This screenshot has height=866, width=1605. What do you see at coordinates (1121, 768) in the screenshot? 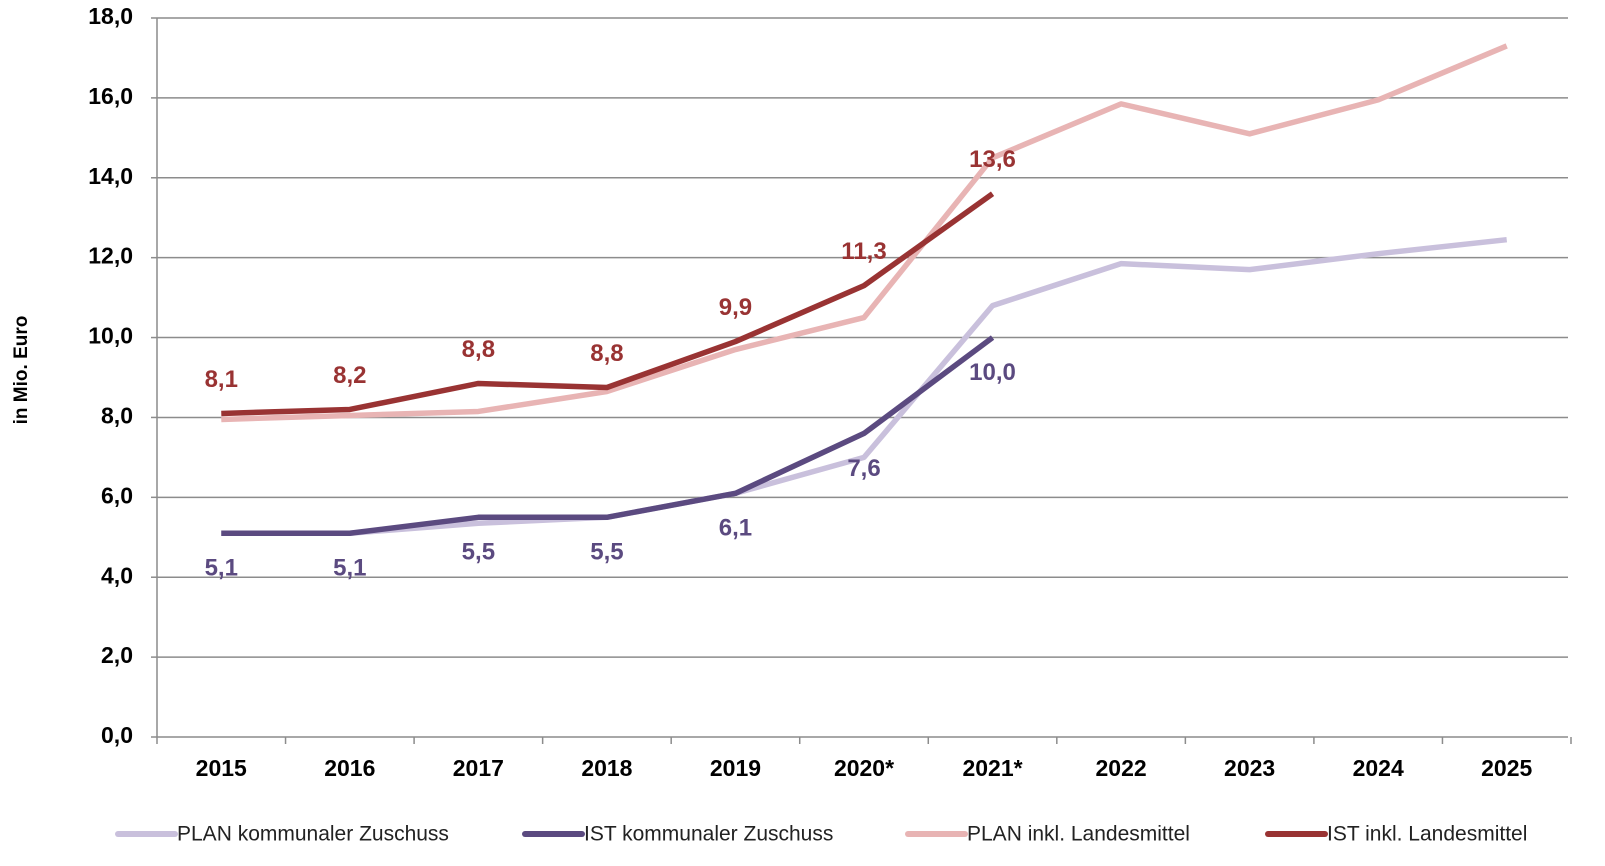
I see `x-tick-label: 2022` at bounding box center [1121, 768].